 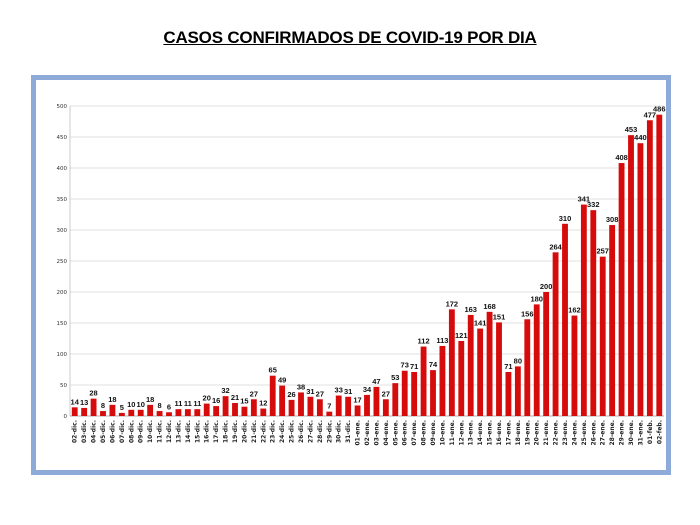 I want to click on data-label: 141, so click(x=480, y=323).